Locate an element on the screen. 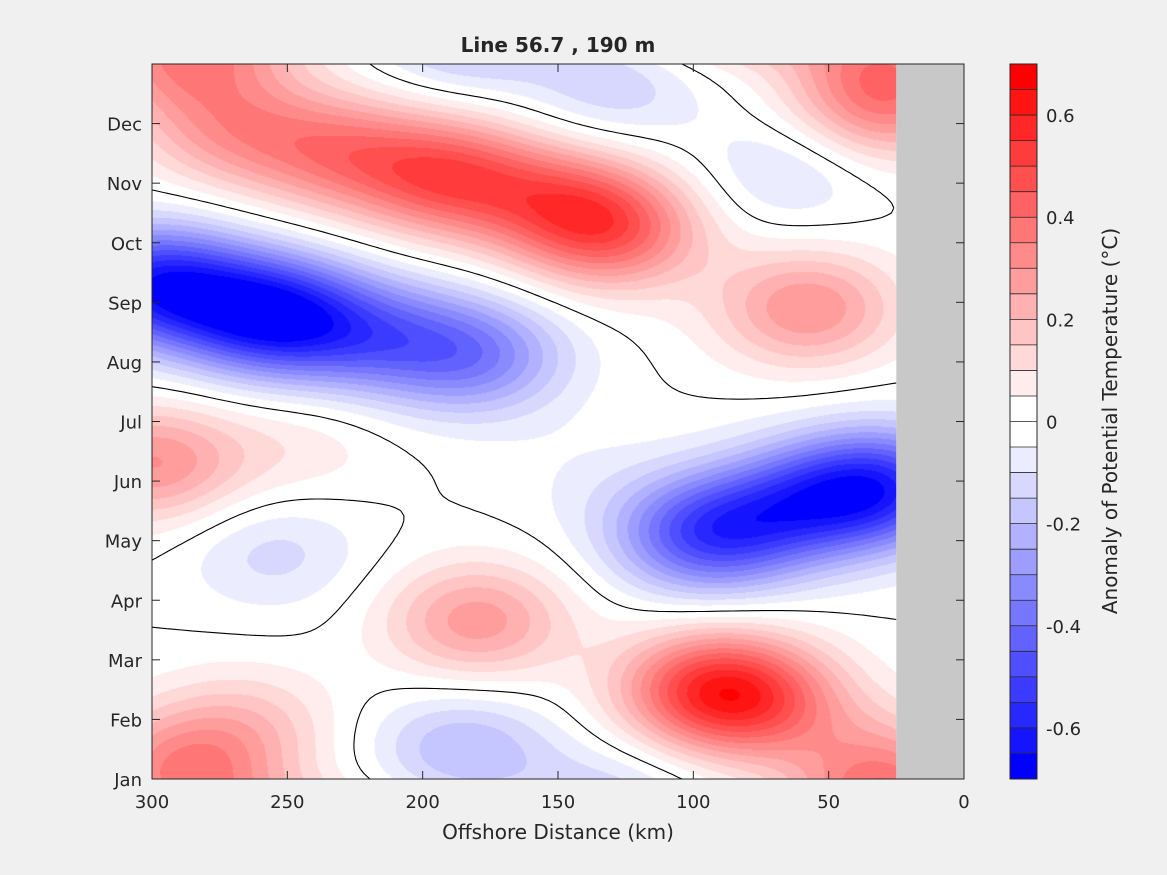  colorbar-box is located at coordinates (1023, 421).